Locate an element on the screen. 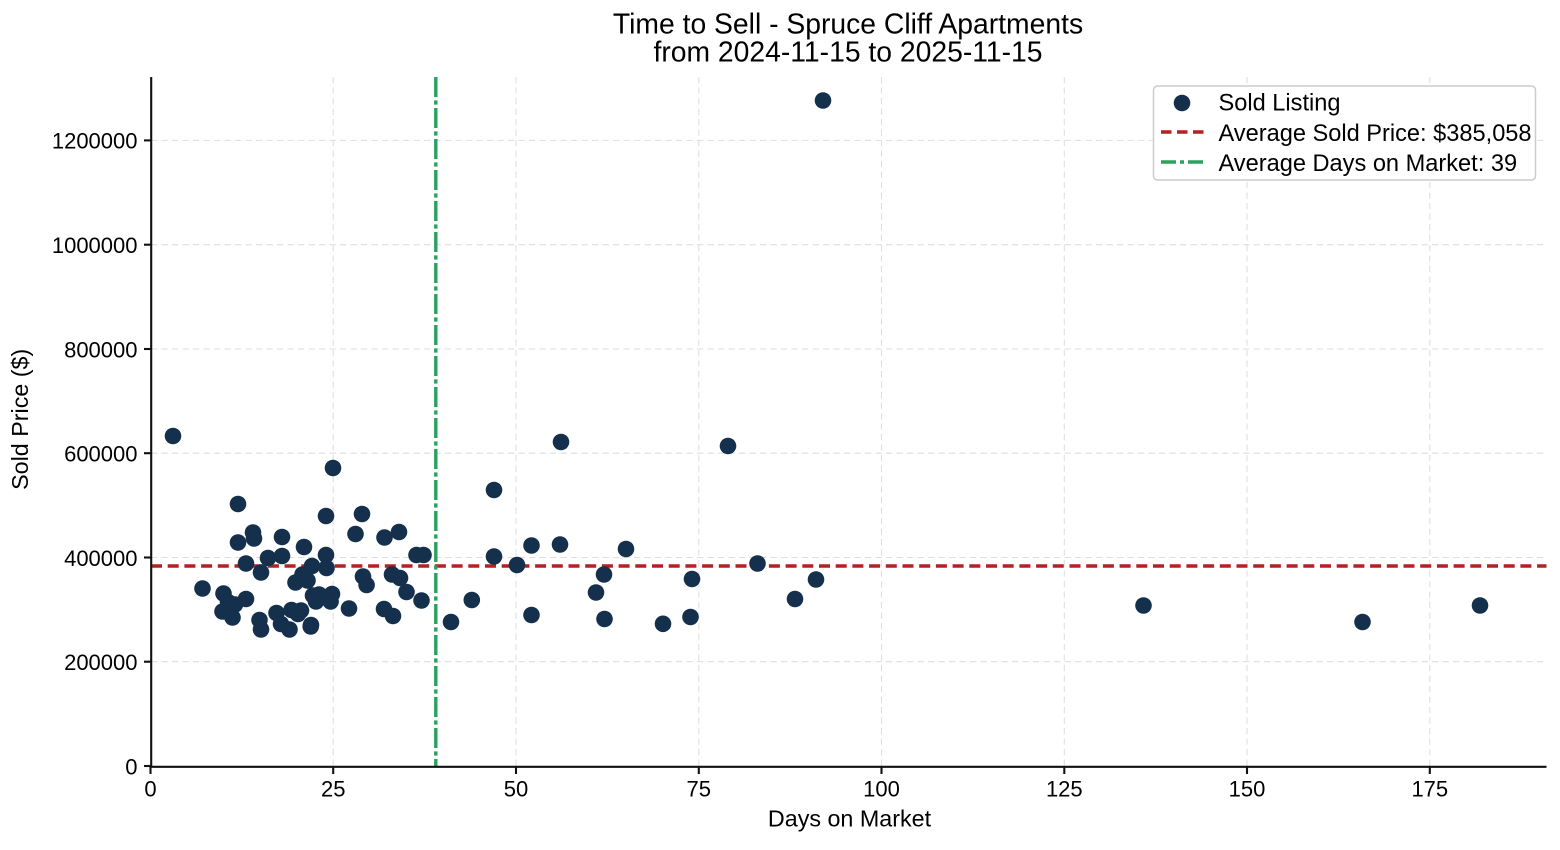 The height and width of the screenshot is (850, 1560). svg-text: Sold Price ($) is located at coordinates (20, 419).